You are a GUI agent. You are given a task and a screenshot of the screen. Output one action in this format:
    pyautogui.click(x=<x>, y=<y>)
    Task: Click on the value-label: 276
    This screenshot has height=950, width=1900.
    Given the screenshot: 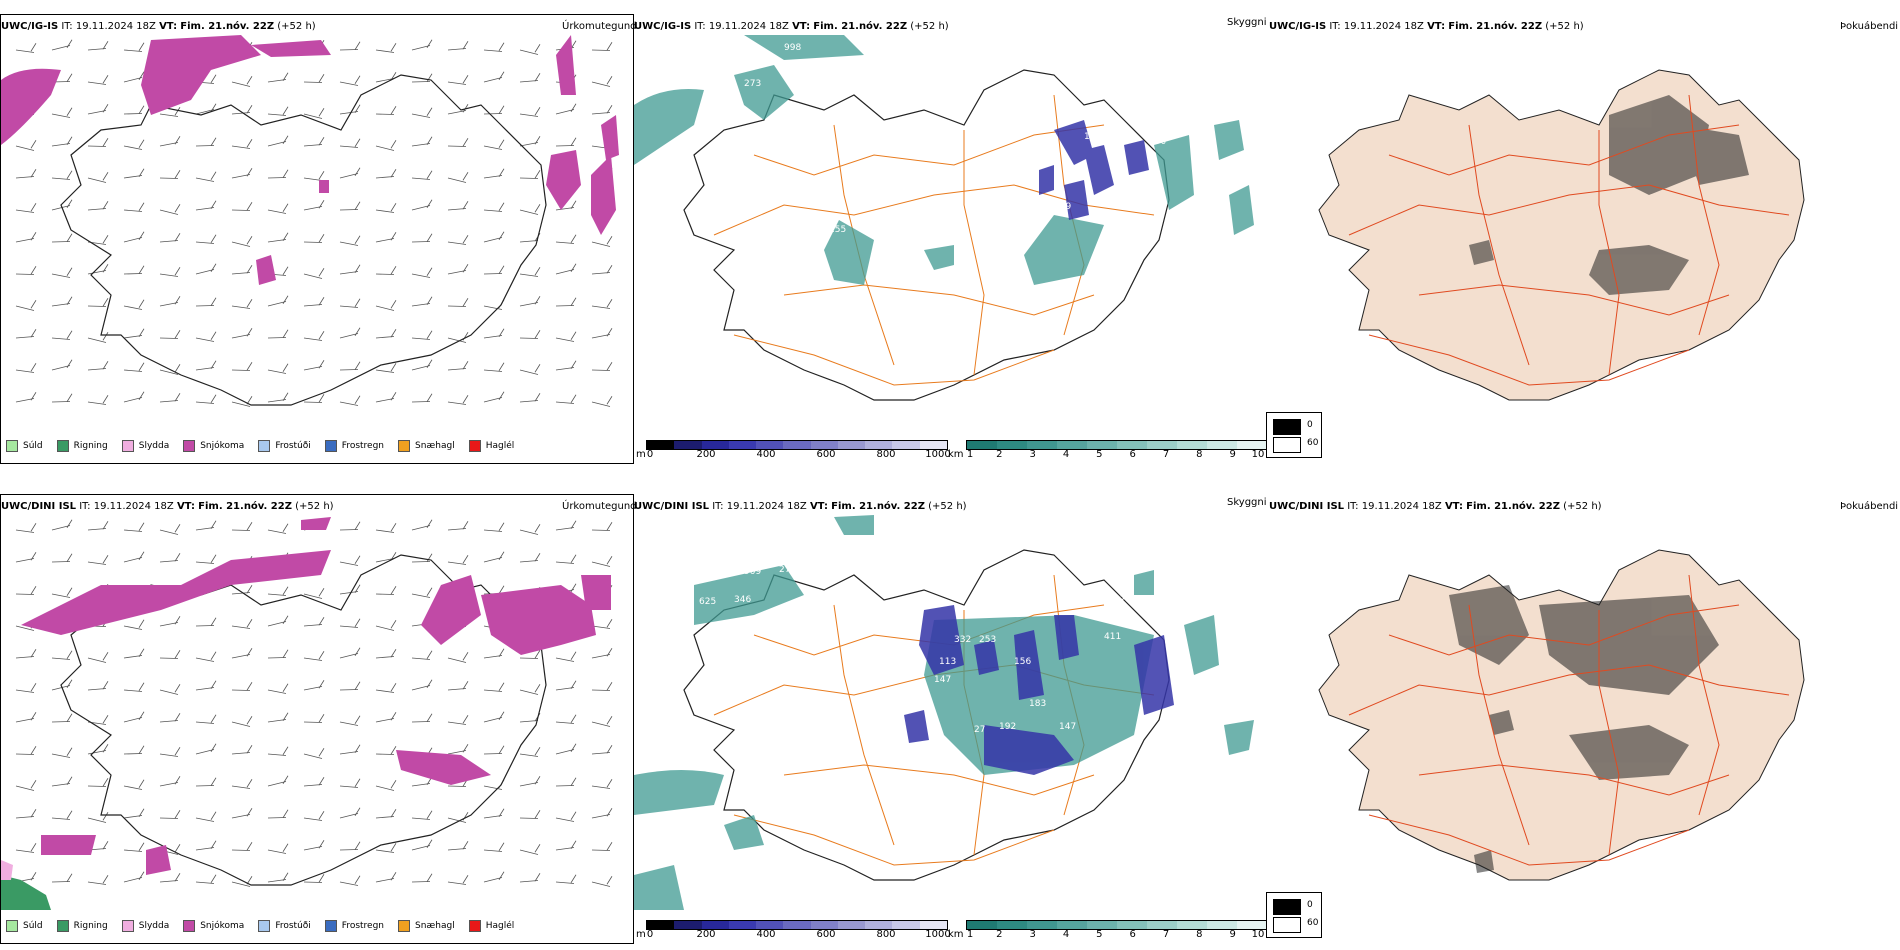 What is the action you would take?
    pyautogui.click(x=787, y=570)
    